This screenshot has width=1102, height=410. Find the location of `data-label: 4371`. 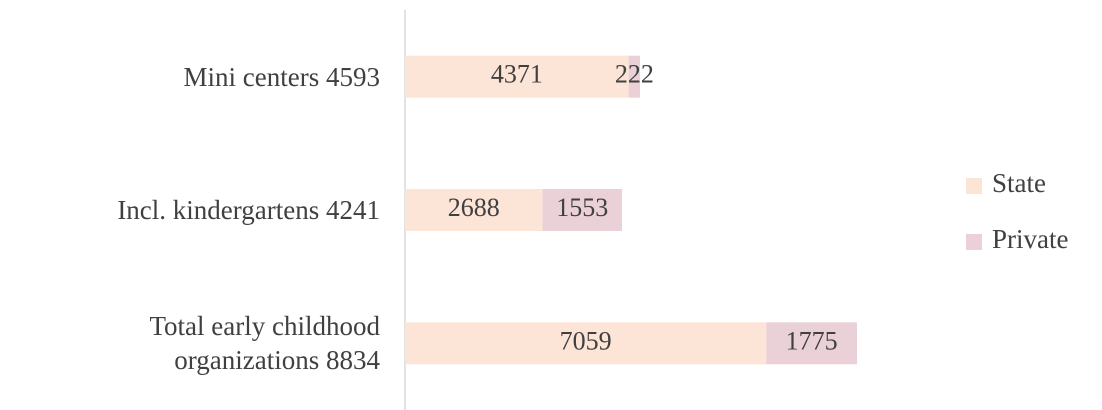

data-label: 4371 is located at coordinates (517, 74).